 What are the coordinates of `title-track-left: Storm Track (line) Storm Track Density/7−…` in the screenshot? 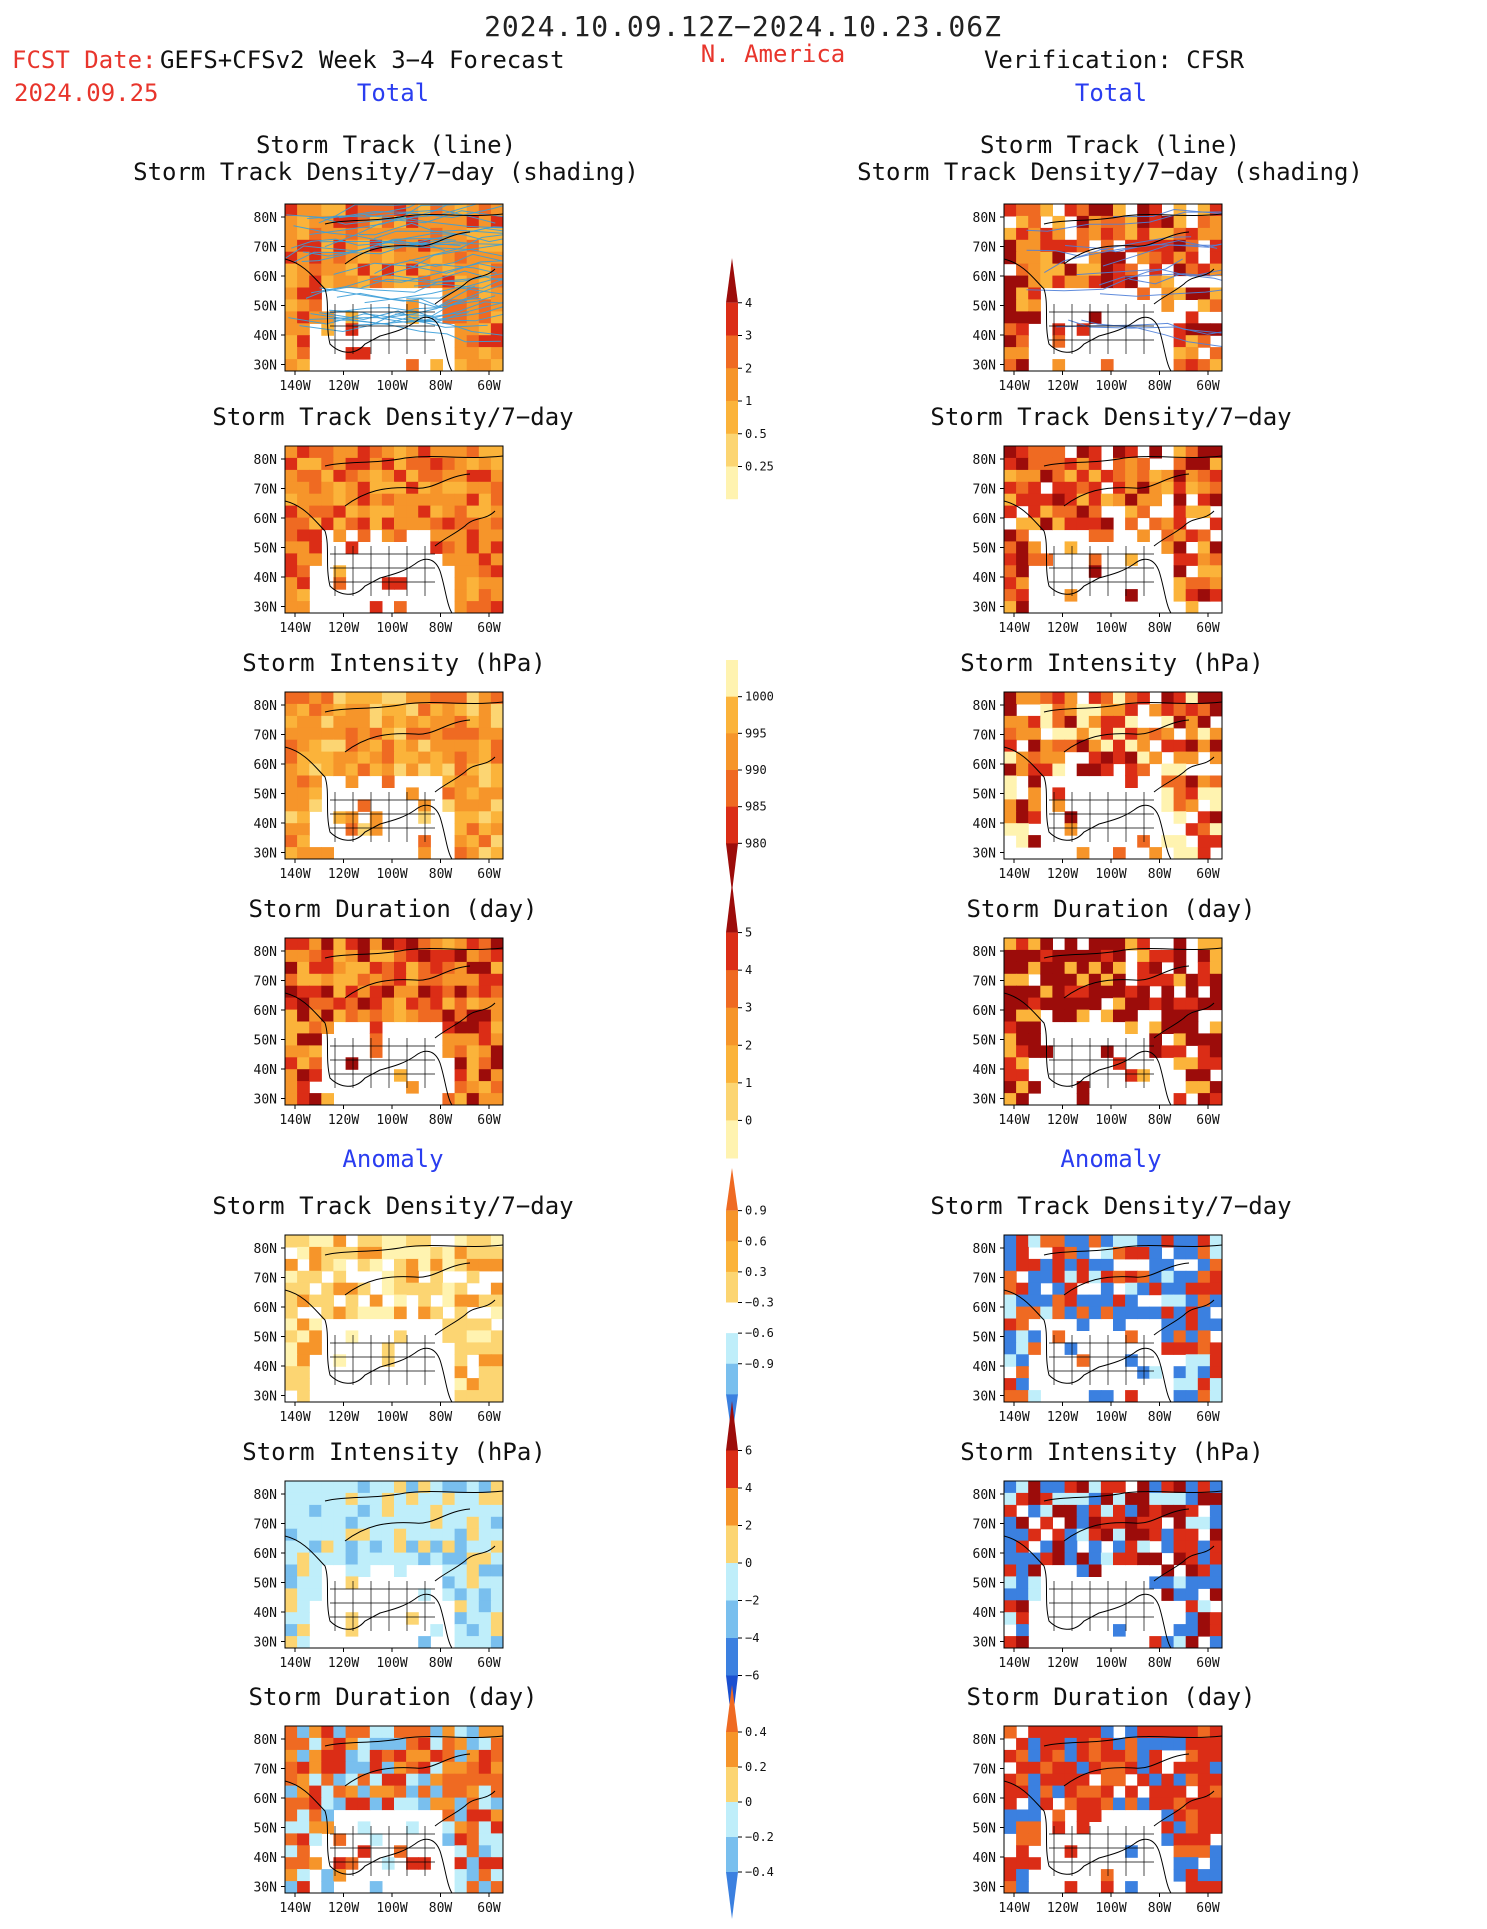 It's located at (386, 158).